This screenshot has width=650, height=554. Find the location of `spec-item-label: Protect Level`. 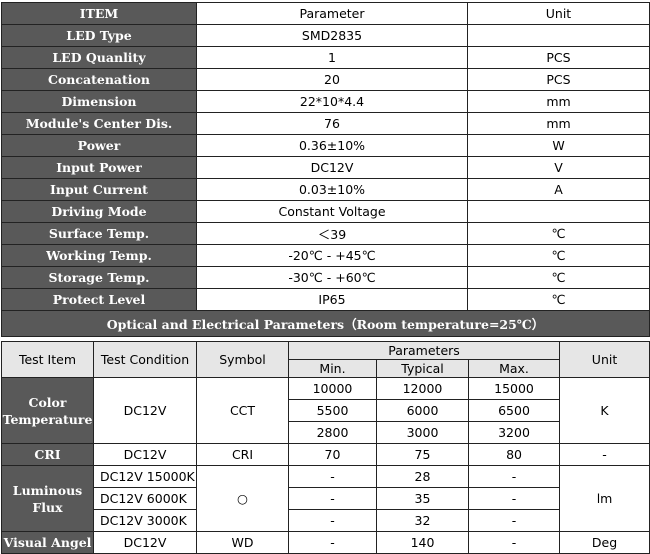

spec-item-label: Protect Level is located at coordinates (99, 299).